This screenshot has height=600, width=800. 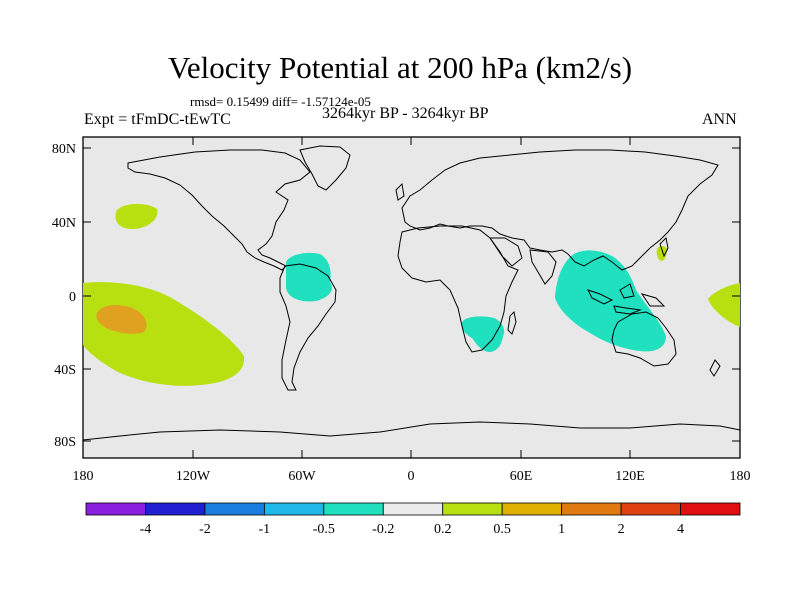 I want to click on coast-uk, so click(x=400, y=191).